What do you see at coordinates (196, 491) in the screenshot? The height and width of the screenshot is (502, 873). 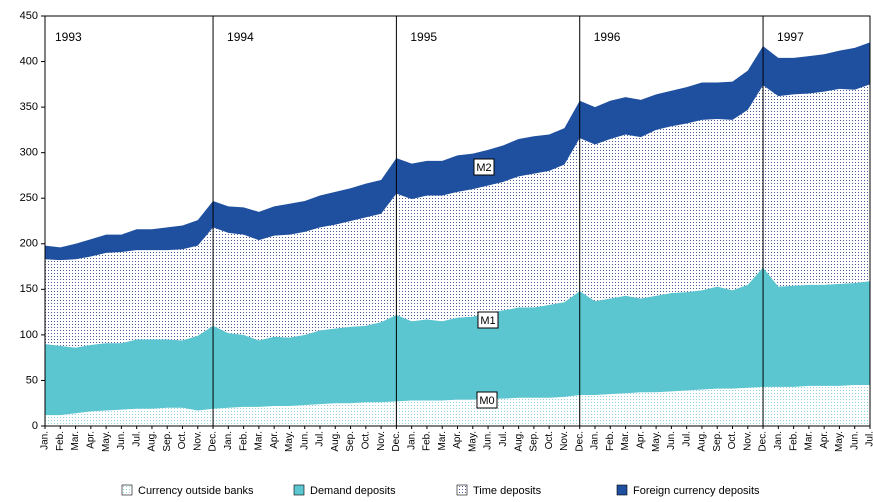 I see `legend-label: Currency outside banks` at bounding box center [196, 491].